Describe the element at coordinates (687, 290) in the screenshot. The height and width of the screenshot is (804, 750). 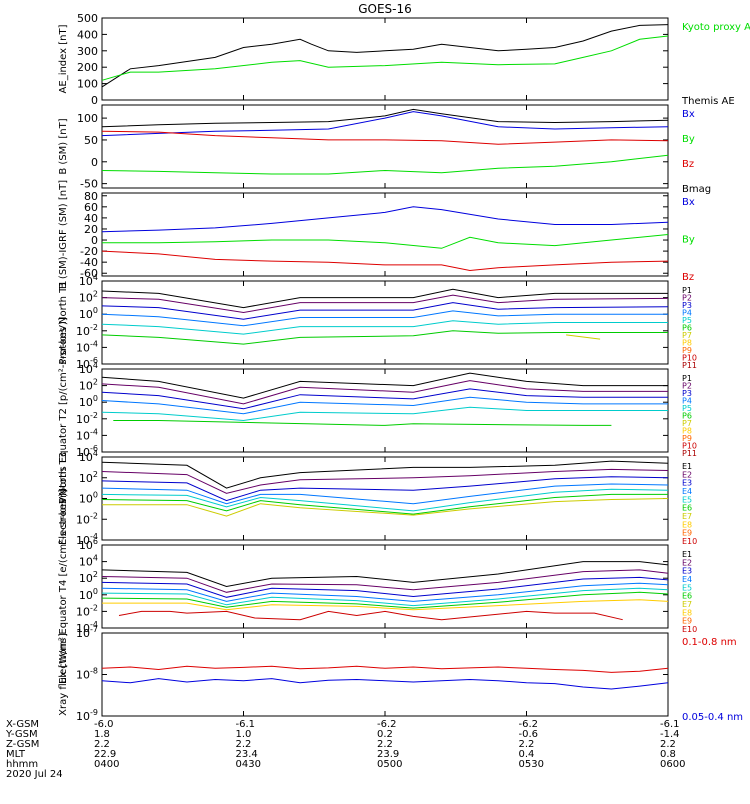
I see `legend-entry: P1` at that location.